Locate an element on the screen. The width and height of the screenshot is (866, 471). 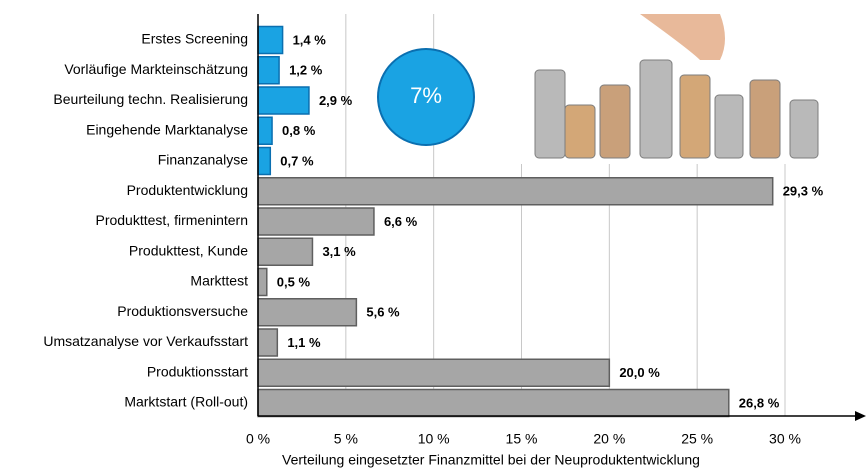
x-tick-label: 30 % is located at coordinates (785, 439).